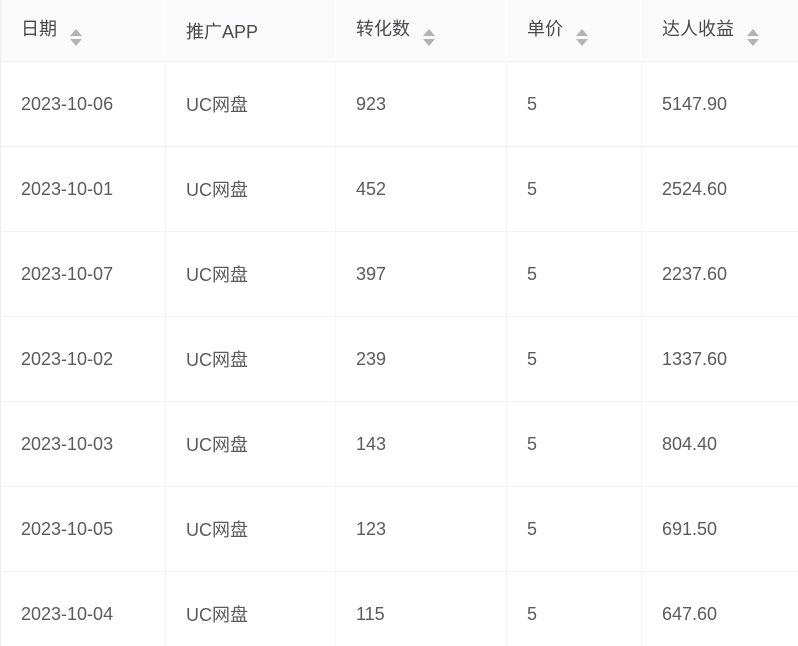 The height and width of the screenshot is (646, 798). I want to click on cell-conversions: 397, so click(421, 274).